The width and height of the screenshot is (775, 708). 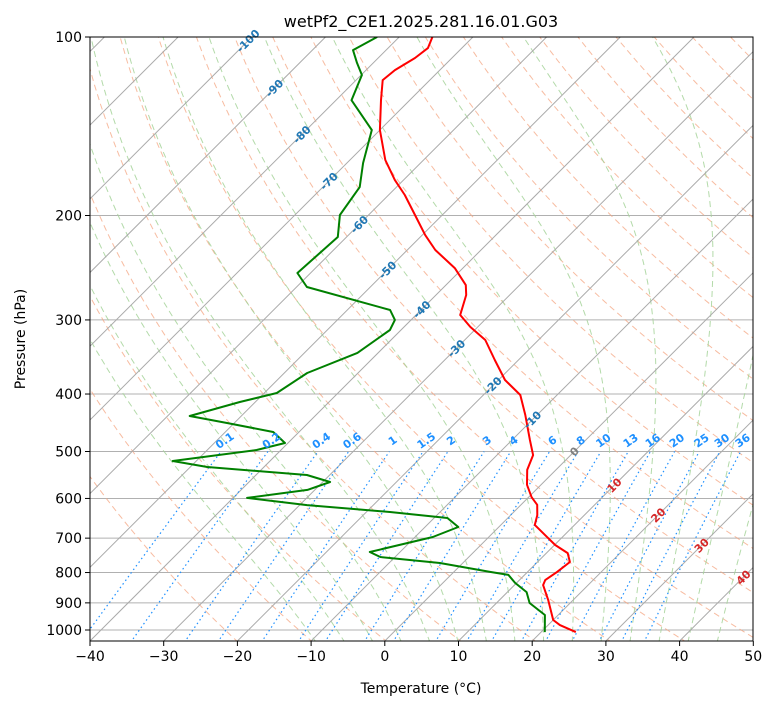 I want to click on y-tick-label: 500, so click(x=68, y=452).